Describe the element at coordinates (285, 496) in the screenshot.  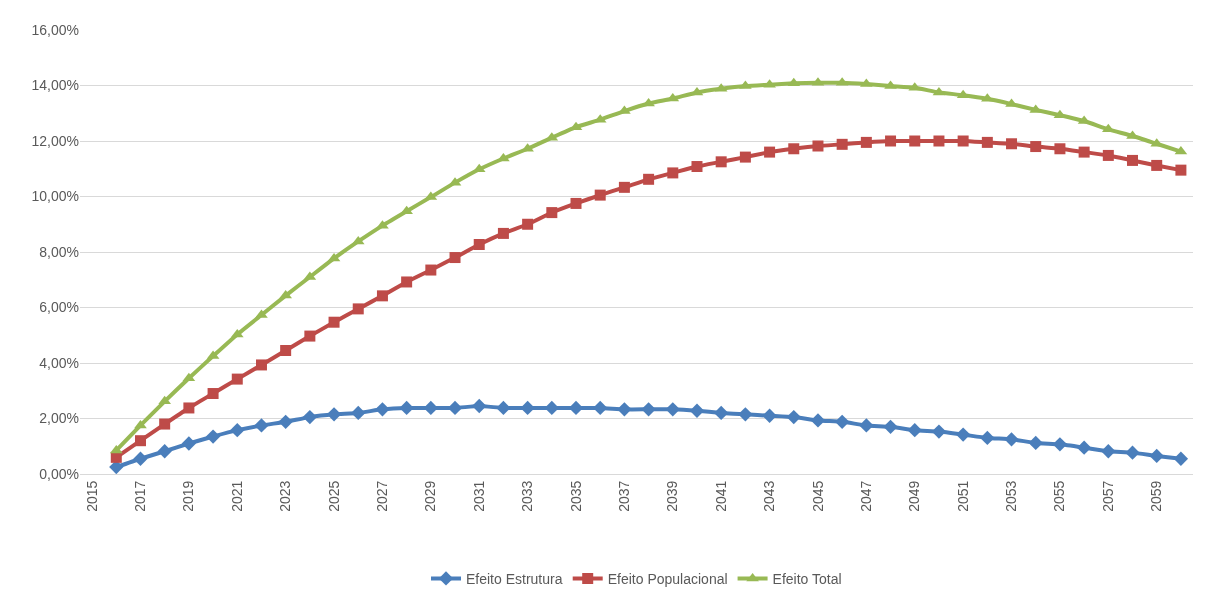
I see `x-tick-label: 2023` at that location.